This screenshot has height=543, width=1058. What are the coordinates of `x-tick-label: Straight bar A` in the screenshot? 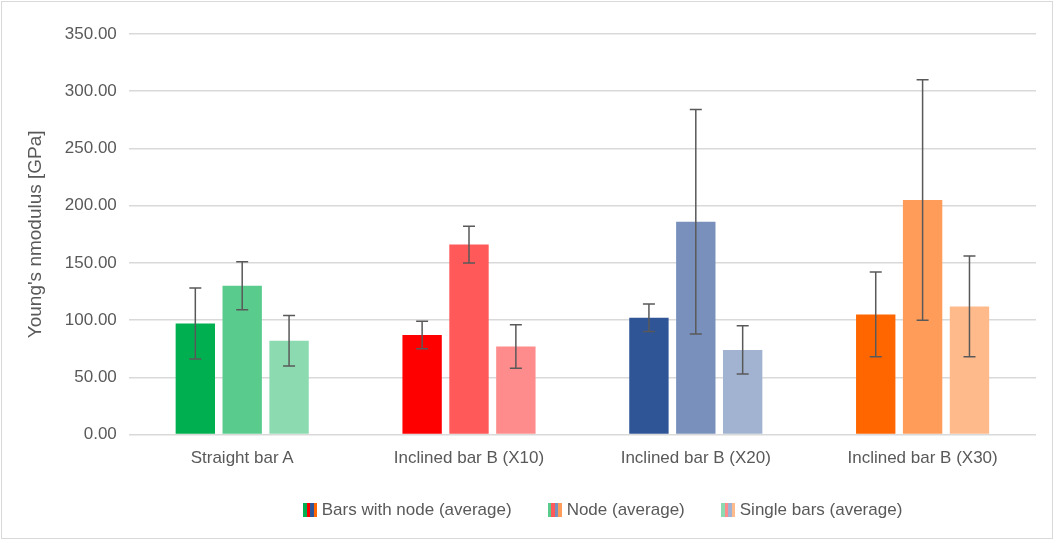 It's located at (242, 458).